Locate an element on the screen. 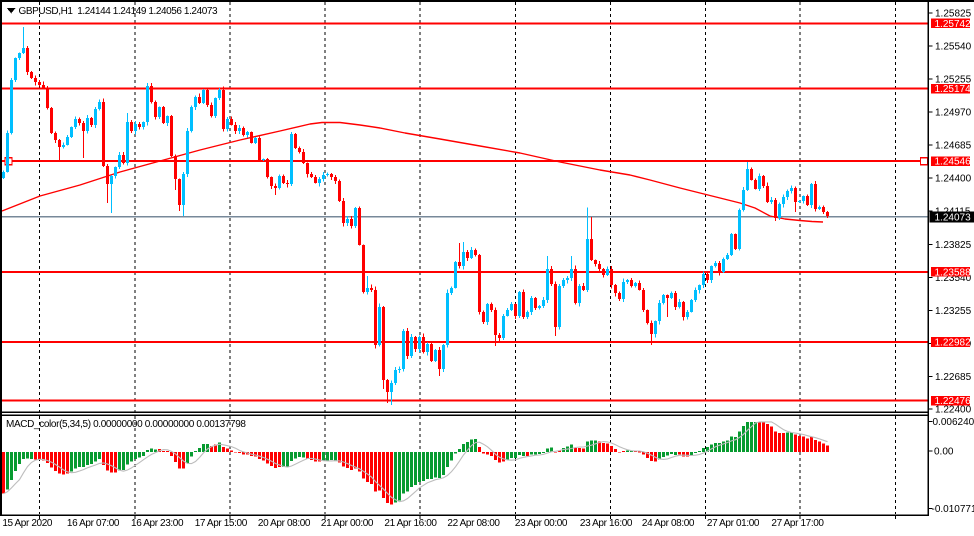  svg-text: 1.23588 is located at coordinates (953, 273).